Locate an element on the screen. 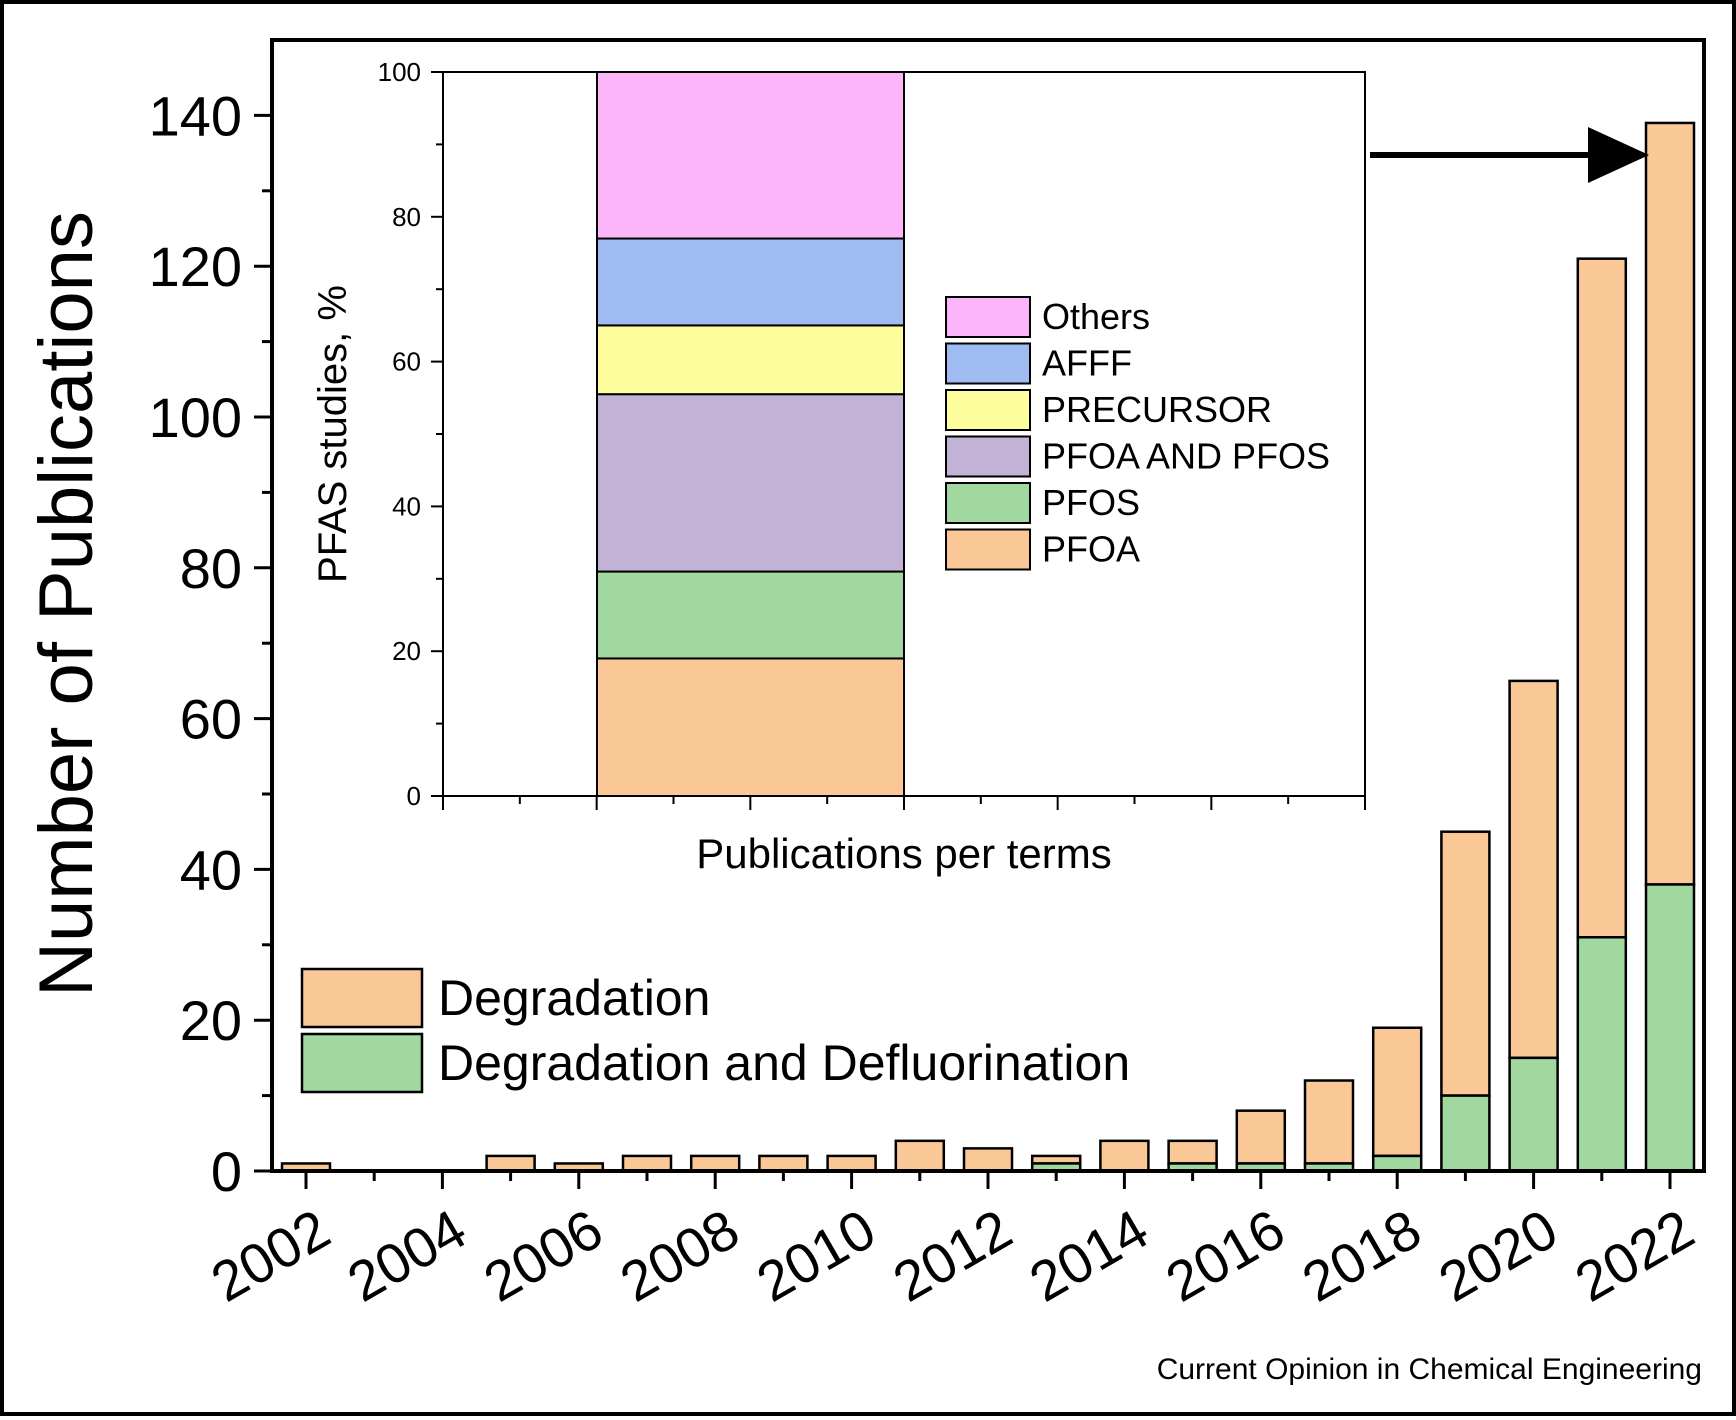 Image resolution: width=1736 pixels, height=1420 pixels. inset-y-tick-label: 20 is located at coordinates (406, 651).